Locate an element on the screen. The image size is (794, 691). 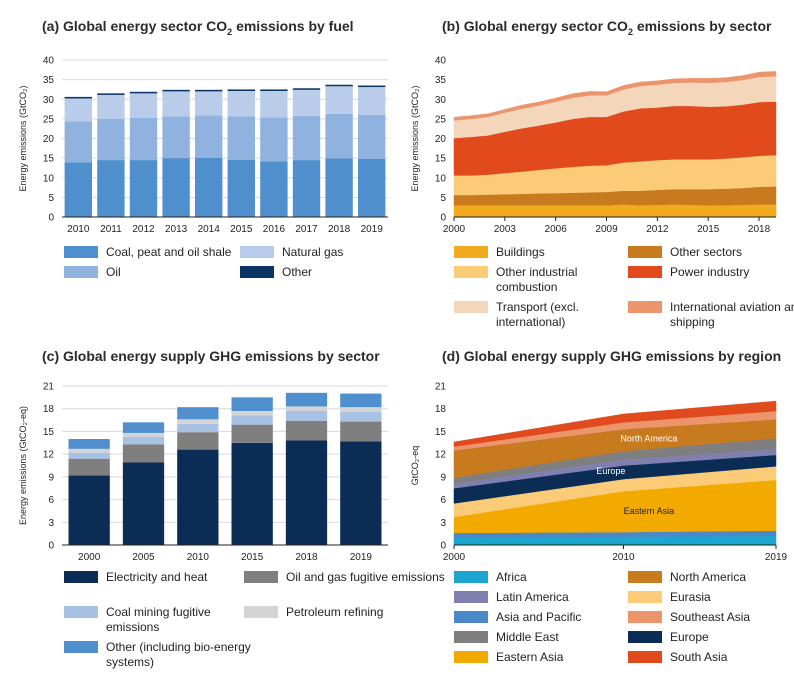
bar-oil-2014 is located at coordinates (209, 136).